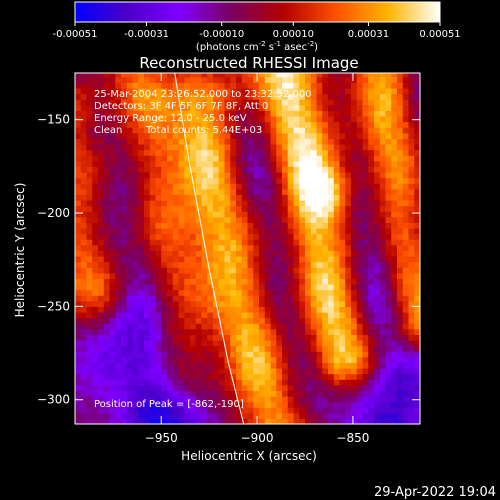 The width and height of the screenshot is (500, 500). Describe the element at coordinates (352, 438) in the screenshot. I see `x-tick-label: −850` at that location.